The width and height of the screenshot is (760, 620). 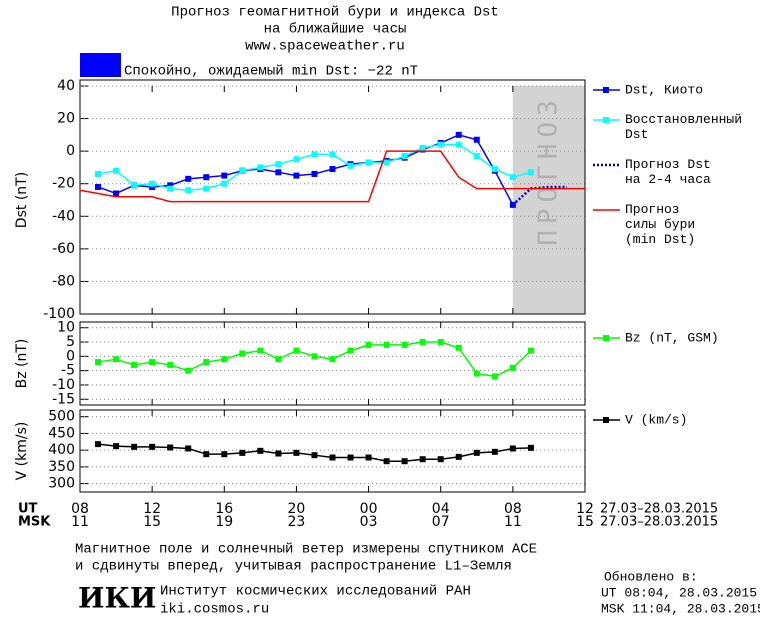 What do you see at coordinates (369, 509) in the screenshot?
I see `x-tick-label: 00` at bounding box center [369, 509].